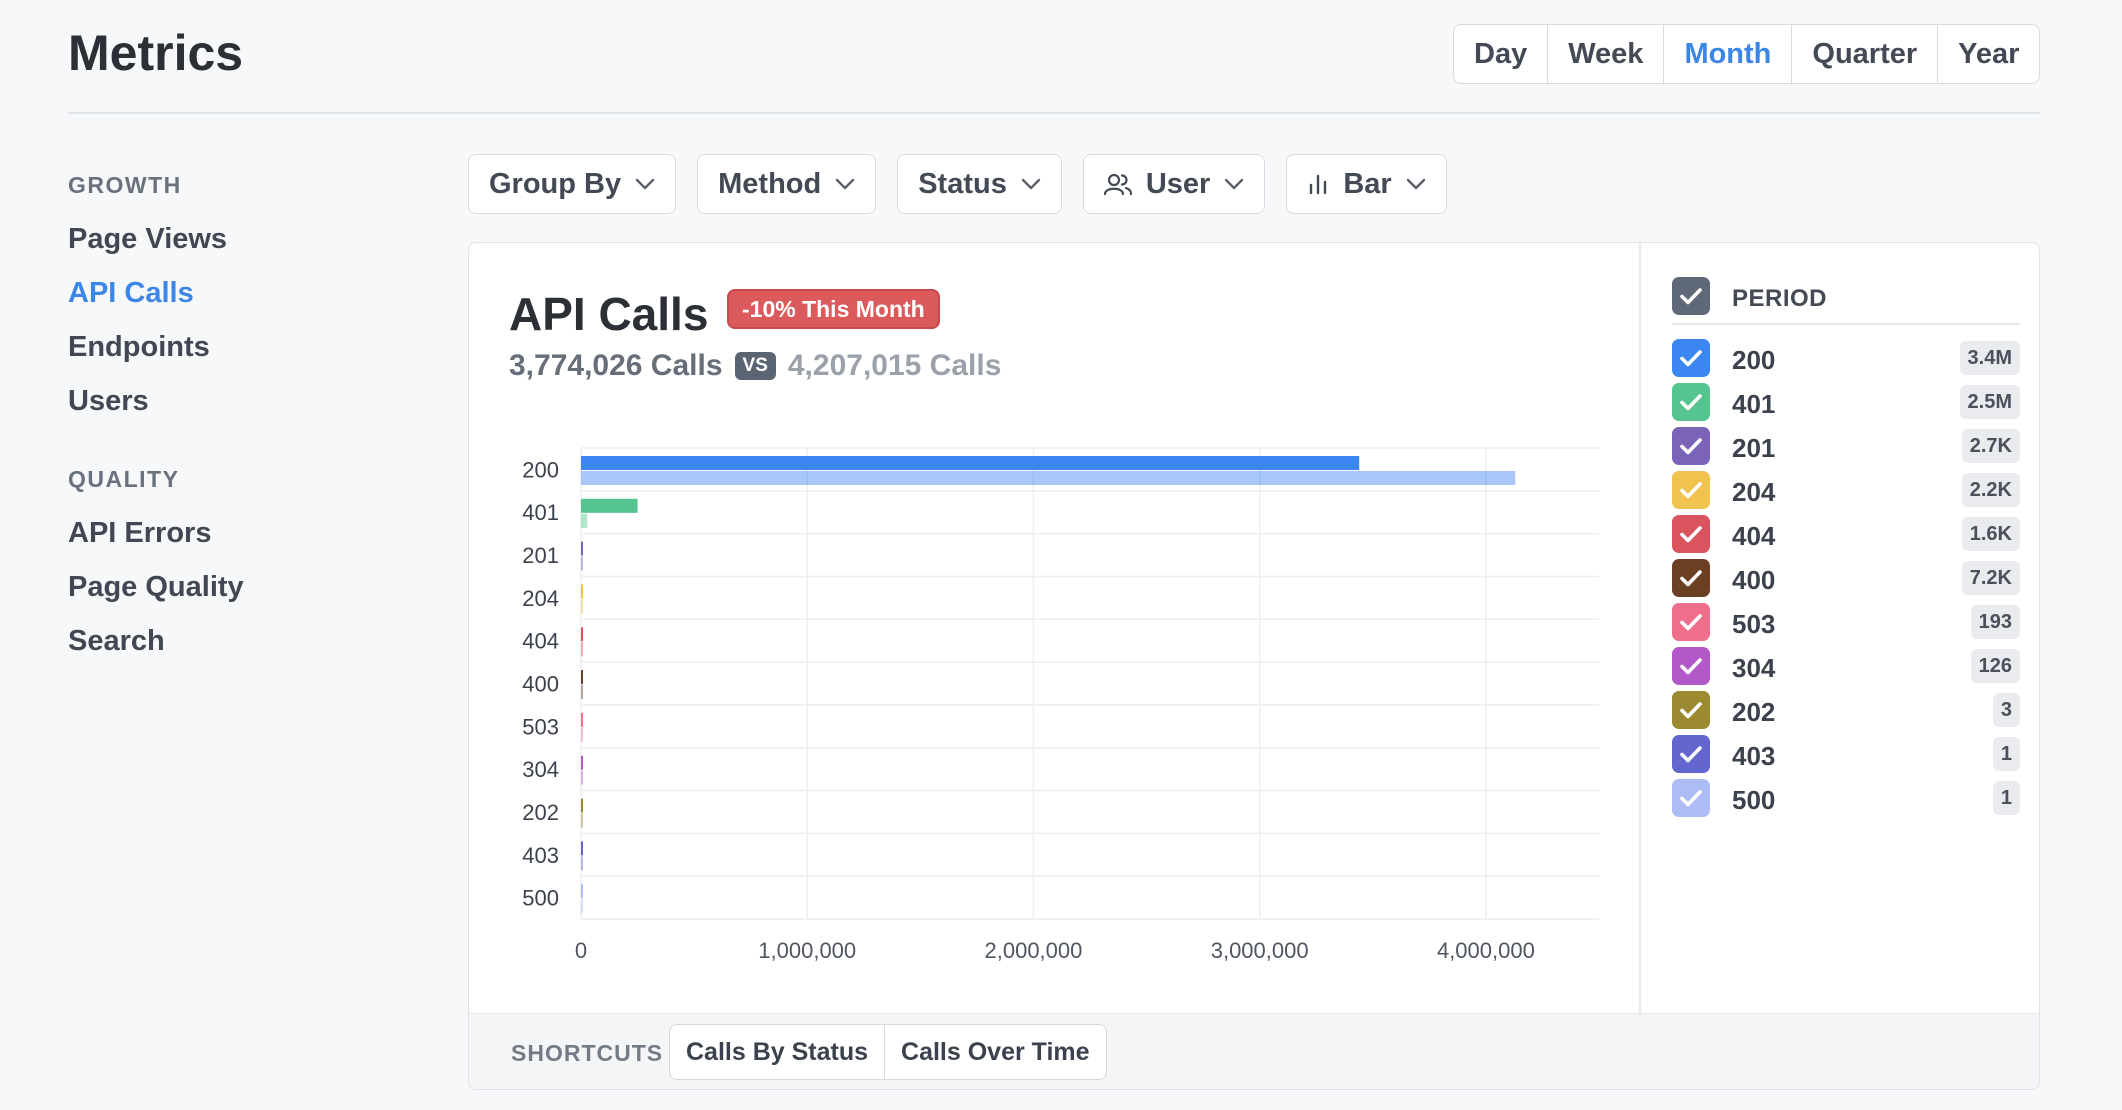 The height and width of the screenshot is (1110, 2122). Describe the element at coordinates (116, 641) in the screenshot. I see `sidebar-item-search: Search` at that location.